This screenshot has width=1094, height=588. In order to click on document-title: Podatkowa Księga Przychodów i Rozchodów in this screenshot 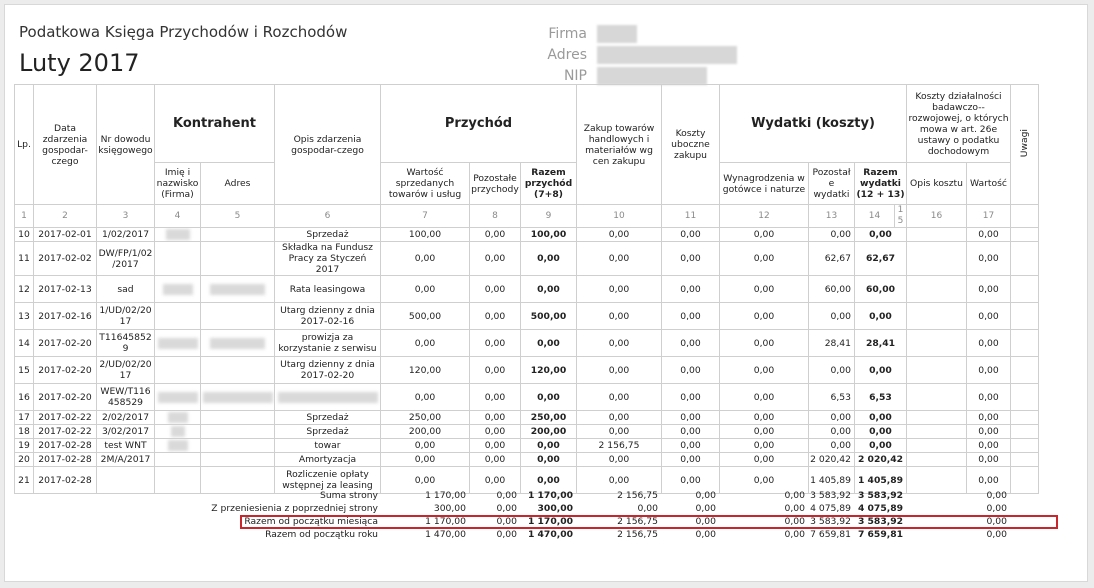, I will do `click(183, 32)`.